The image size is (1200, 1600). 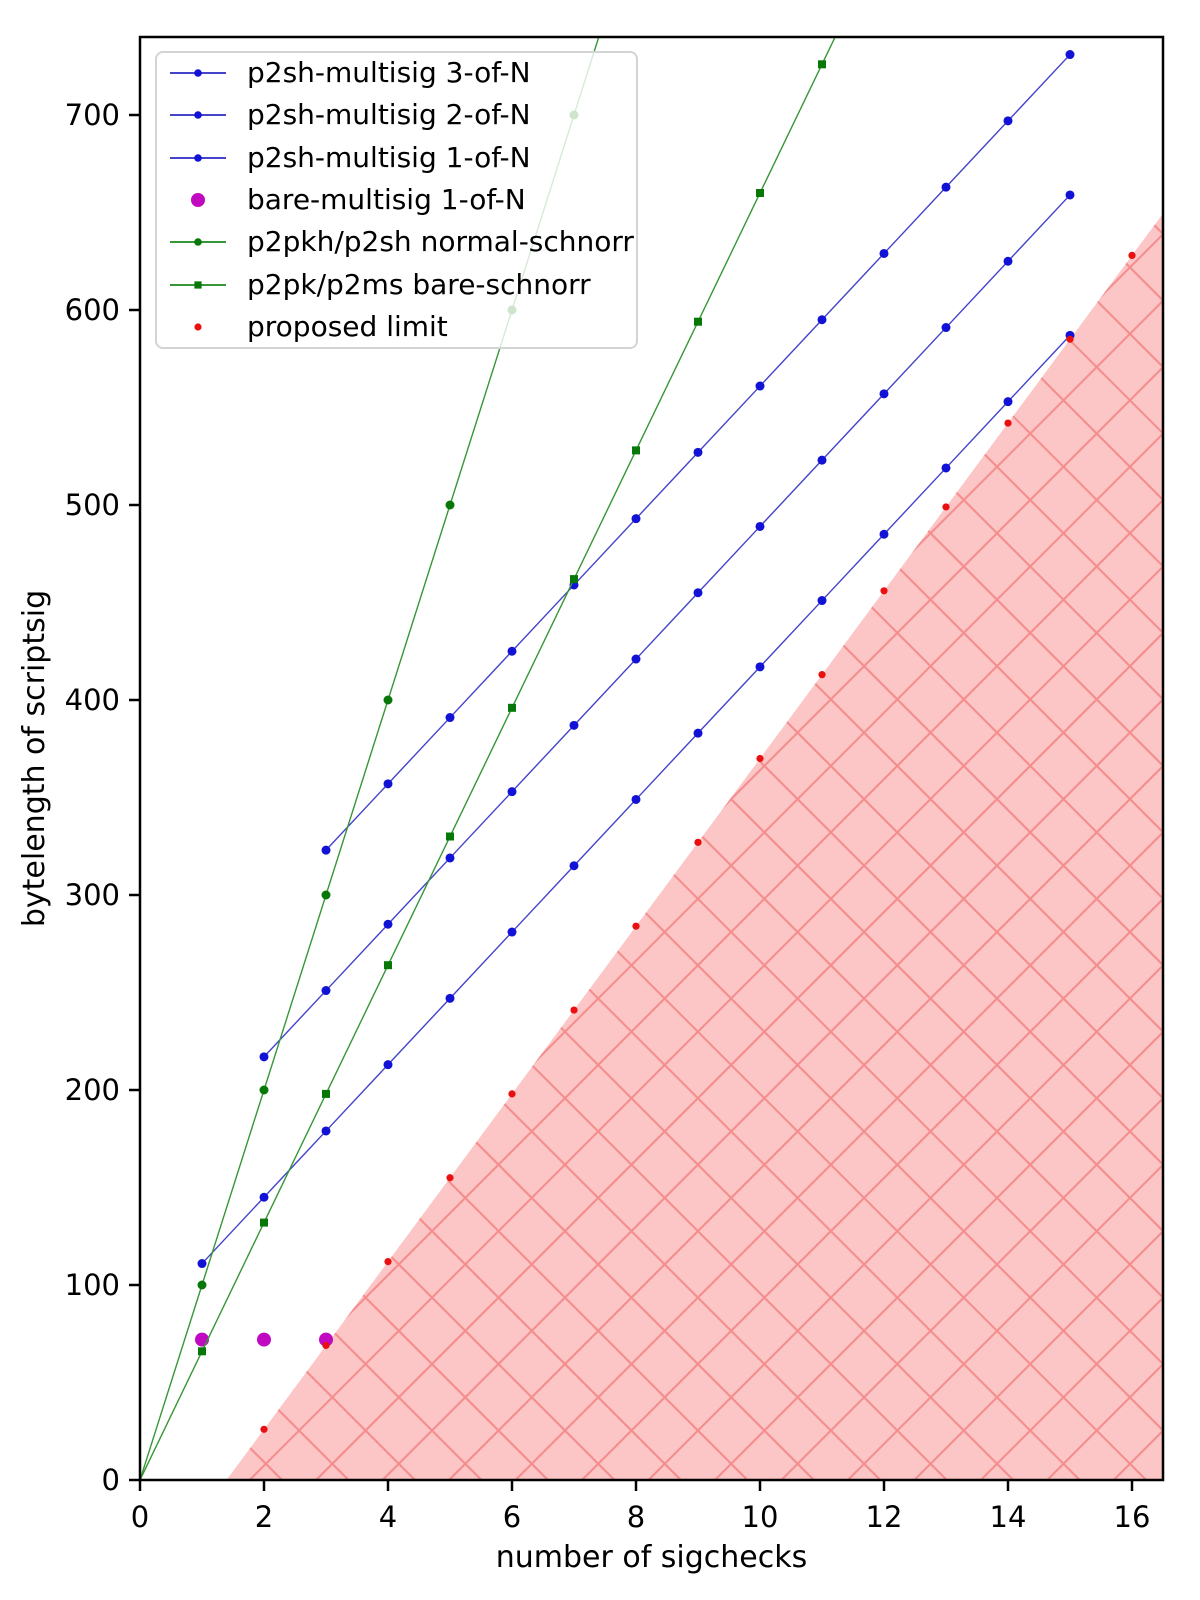 I want to click on legend-item-p2pk-p2ms-bare-schnorr: p2pk/p2ms bare-schnorr, so click(x=401, y=285).